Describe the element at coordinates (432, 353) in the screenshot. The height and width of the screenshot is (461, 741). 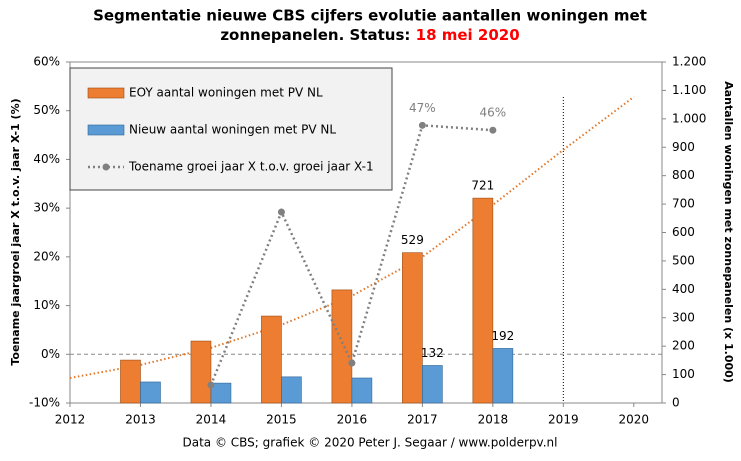
I see `data-label: 132` at that location.